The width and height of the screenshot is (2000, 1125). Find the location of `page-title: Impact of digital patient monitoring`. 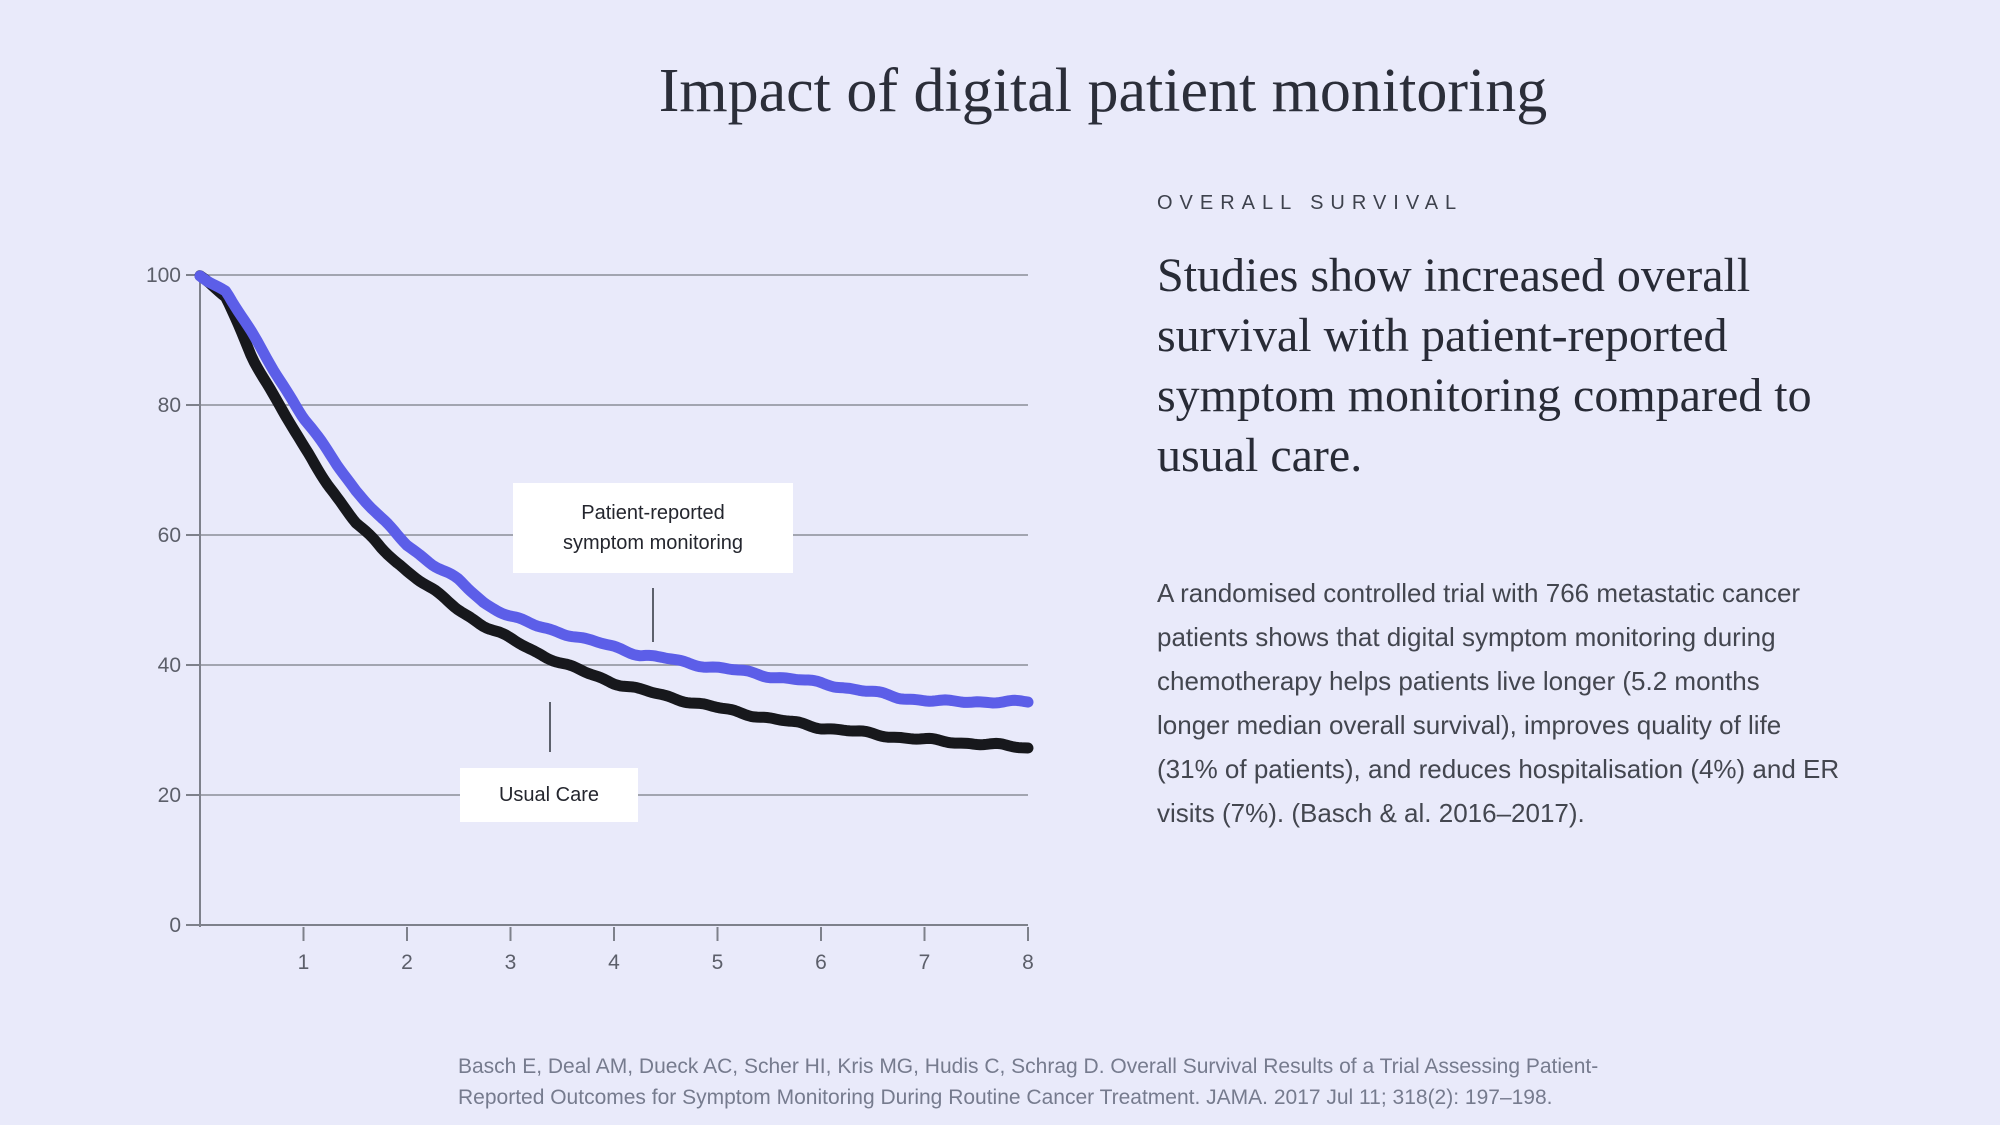

page-title: Impact of digital patient monitoring is located at coordinates (1103, 90).